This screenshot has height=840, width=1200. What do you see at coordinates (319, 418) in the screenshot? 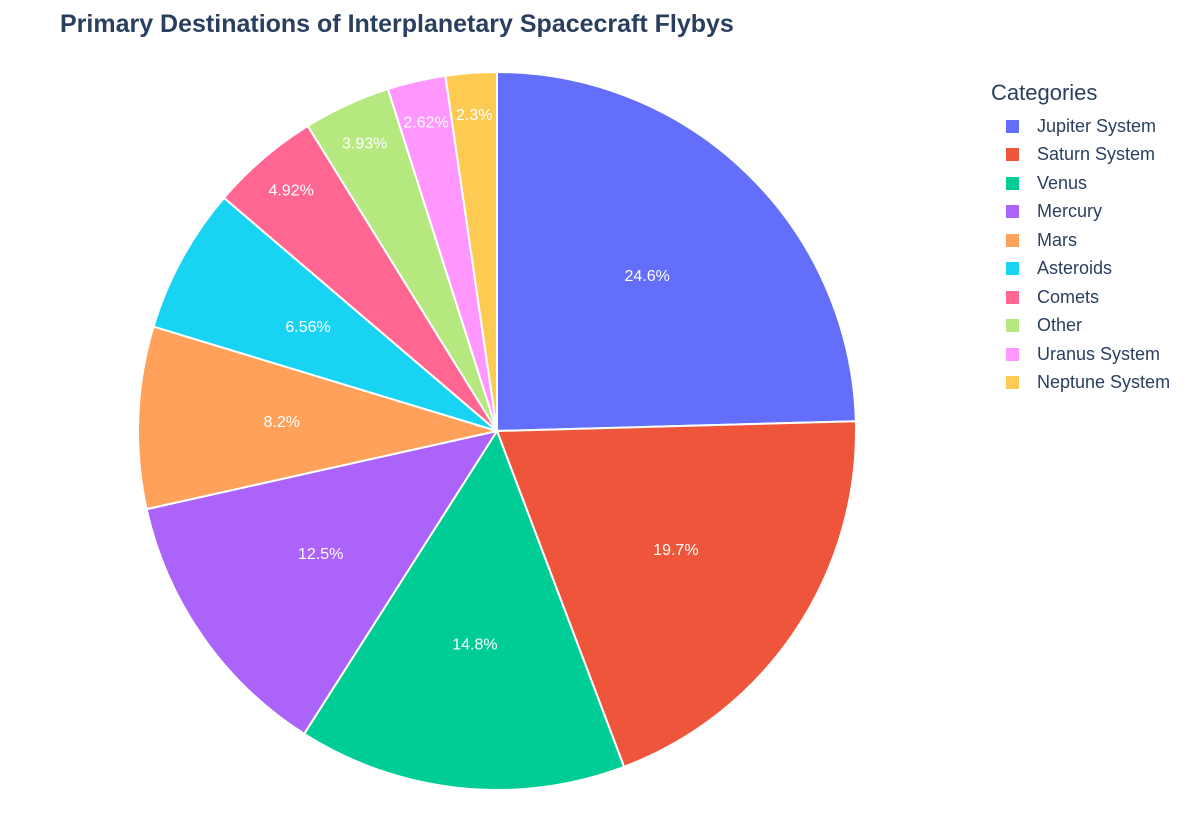
I see `pie-slice-mars` at bounding box center [319, 418].